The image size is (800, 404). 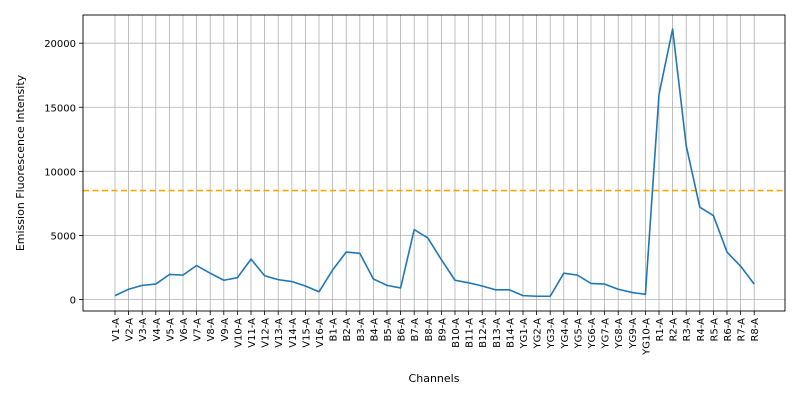 I want to click on x-tick-label: V4-A, so click(x=157, y=330).